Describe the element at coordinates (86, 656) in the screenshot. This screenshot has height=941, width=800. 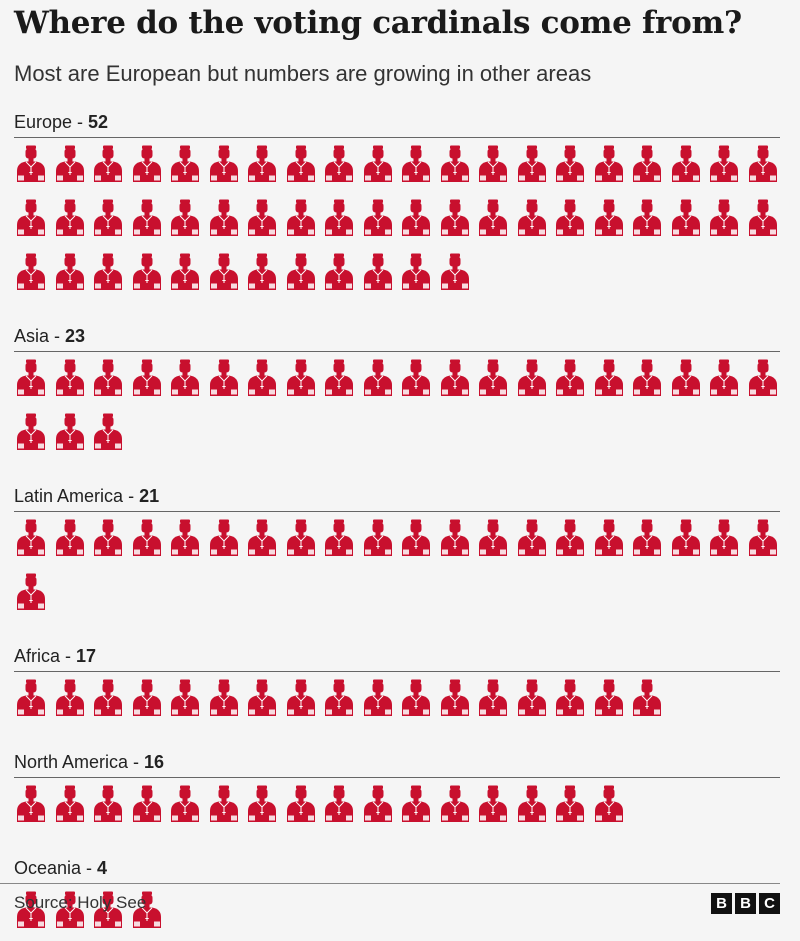
I see `group-count: 17` at that location.